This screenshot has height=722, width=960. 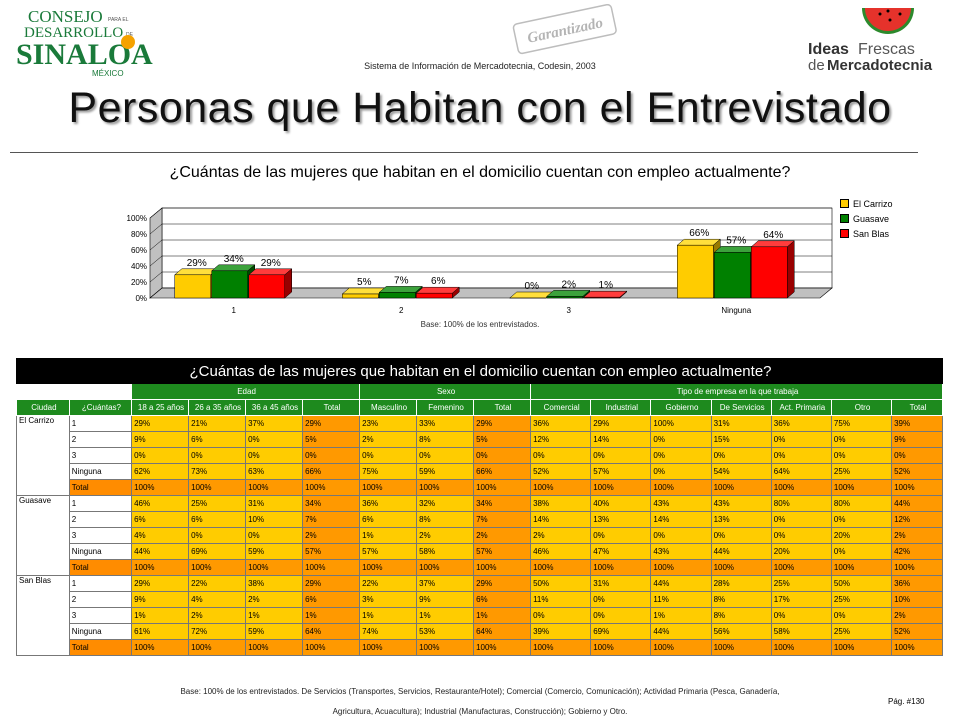 I want to click on data-label: 5%, so click(x=364, y=282).